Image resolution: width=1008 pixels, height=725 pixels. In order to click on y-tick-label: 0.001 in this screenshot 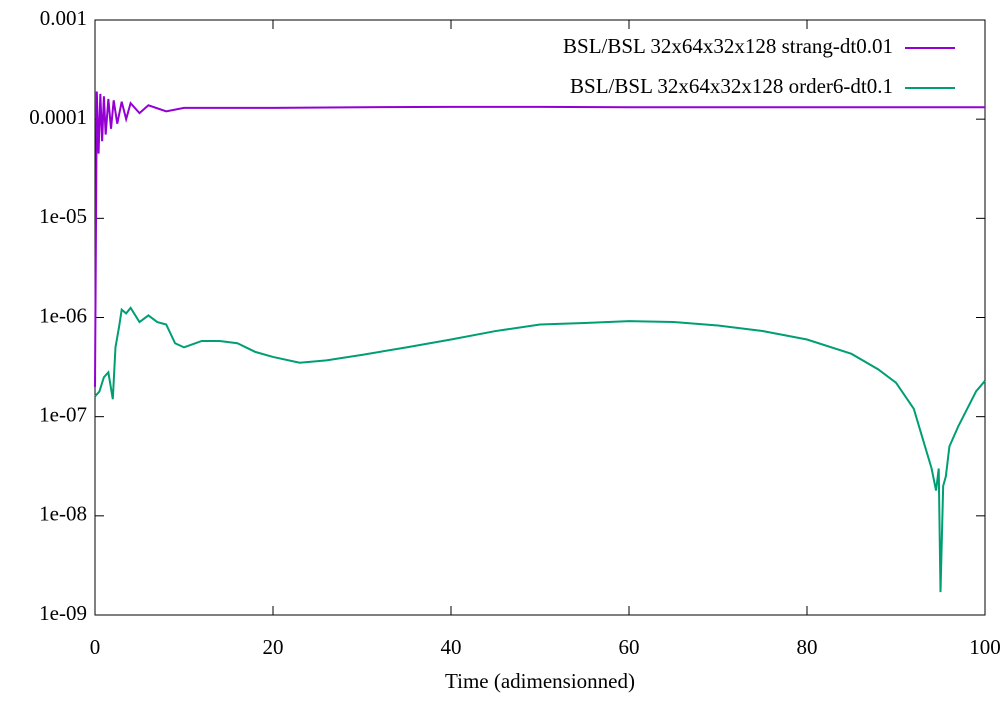, I will do `click(63, 18)`.